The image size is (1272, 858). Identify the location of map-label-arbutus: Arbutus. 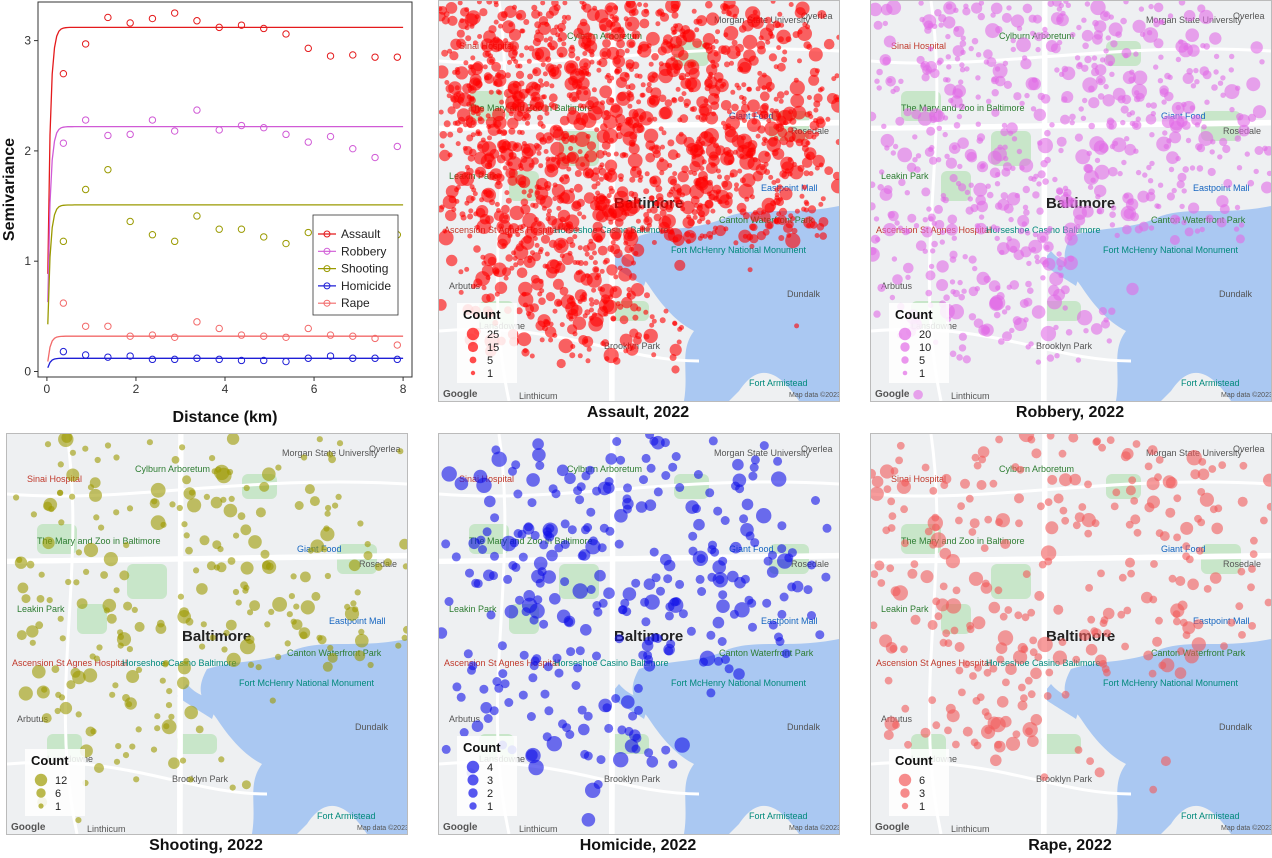
(33, 719).